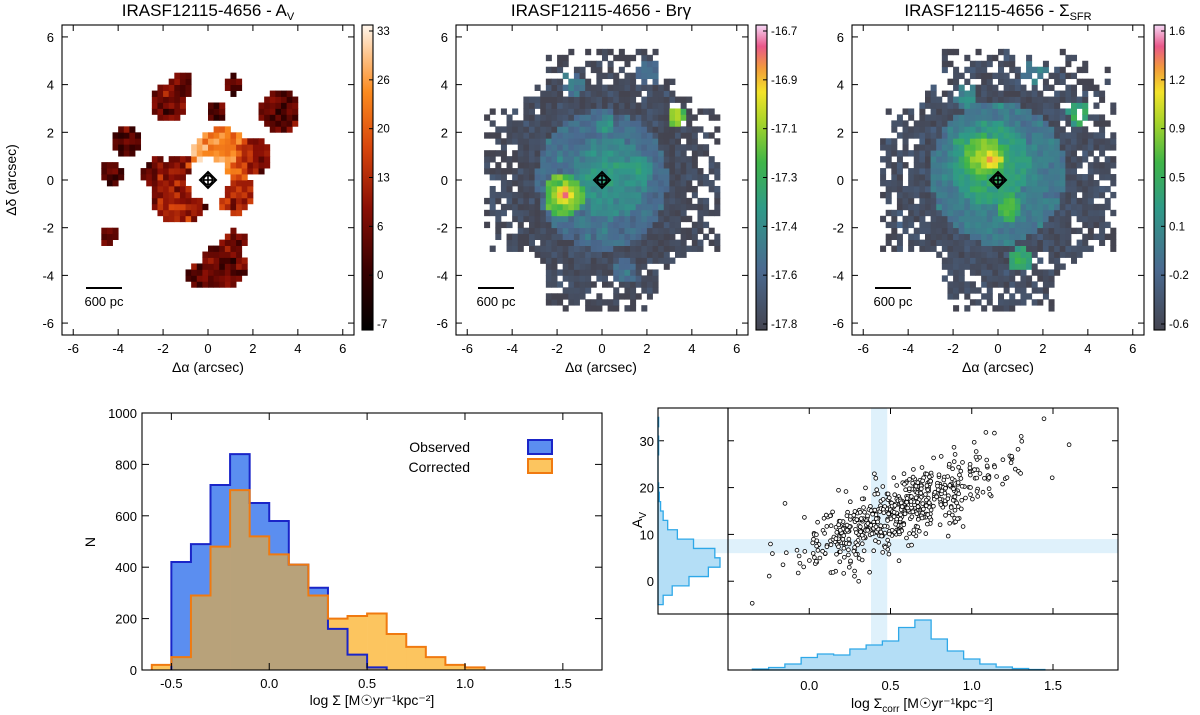 The image size is (1200, 715). Describe the element at coordinates (200, 632) in the screenshot. I see `overlap-bar` at that location.